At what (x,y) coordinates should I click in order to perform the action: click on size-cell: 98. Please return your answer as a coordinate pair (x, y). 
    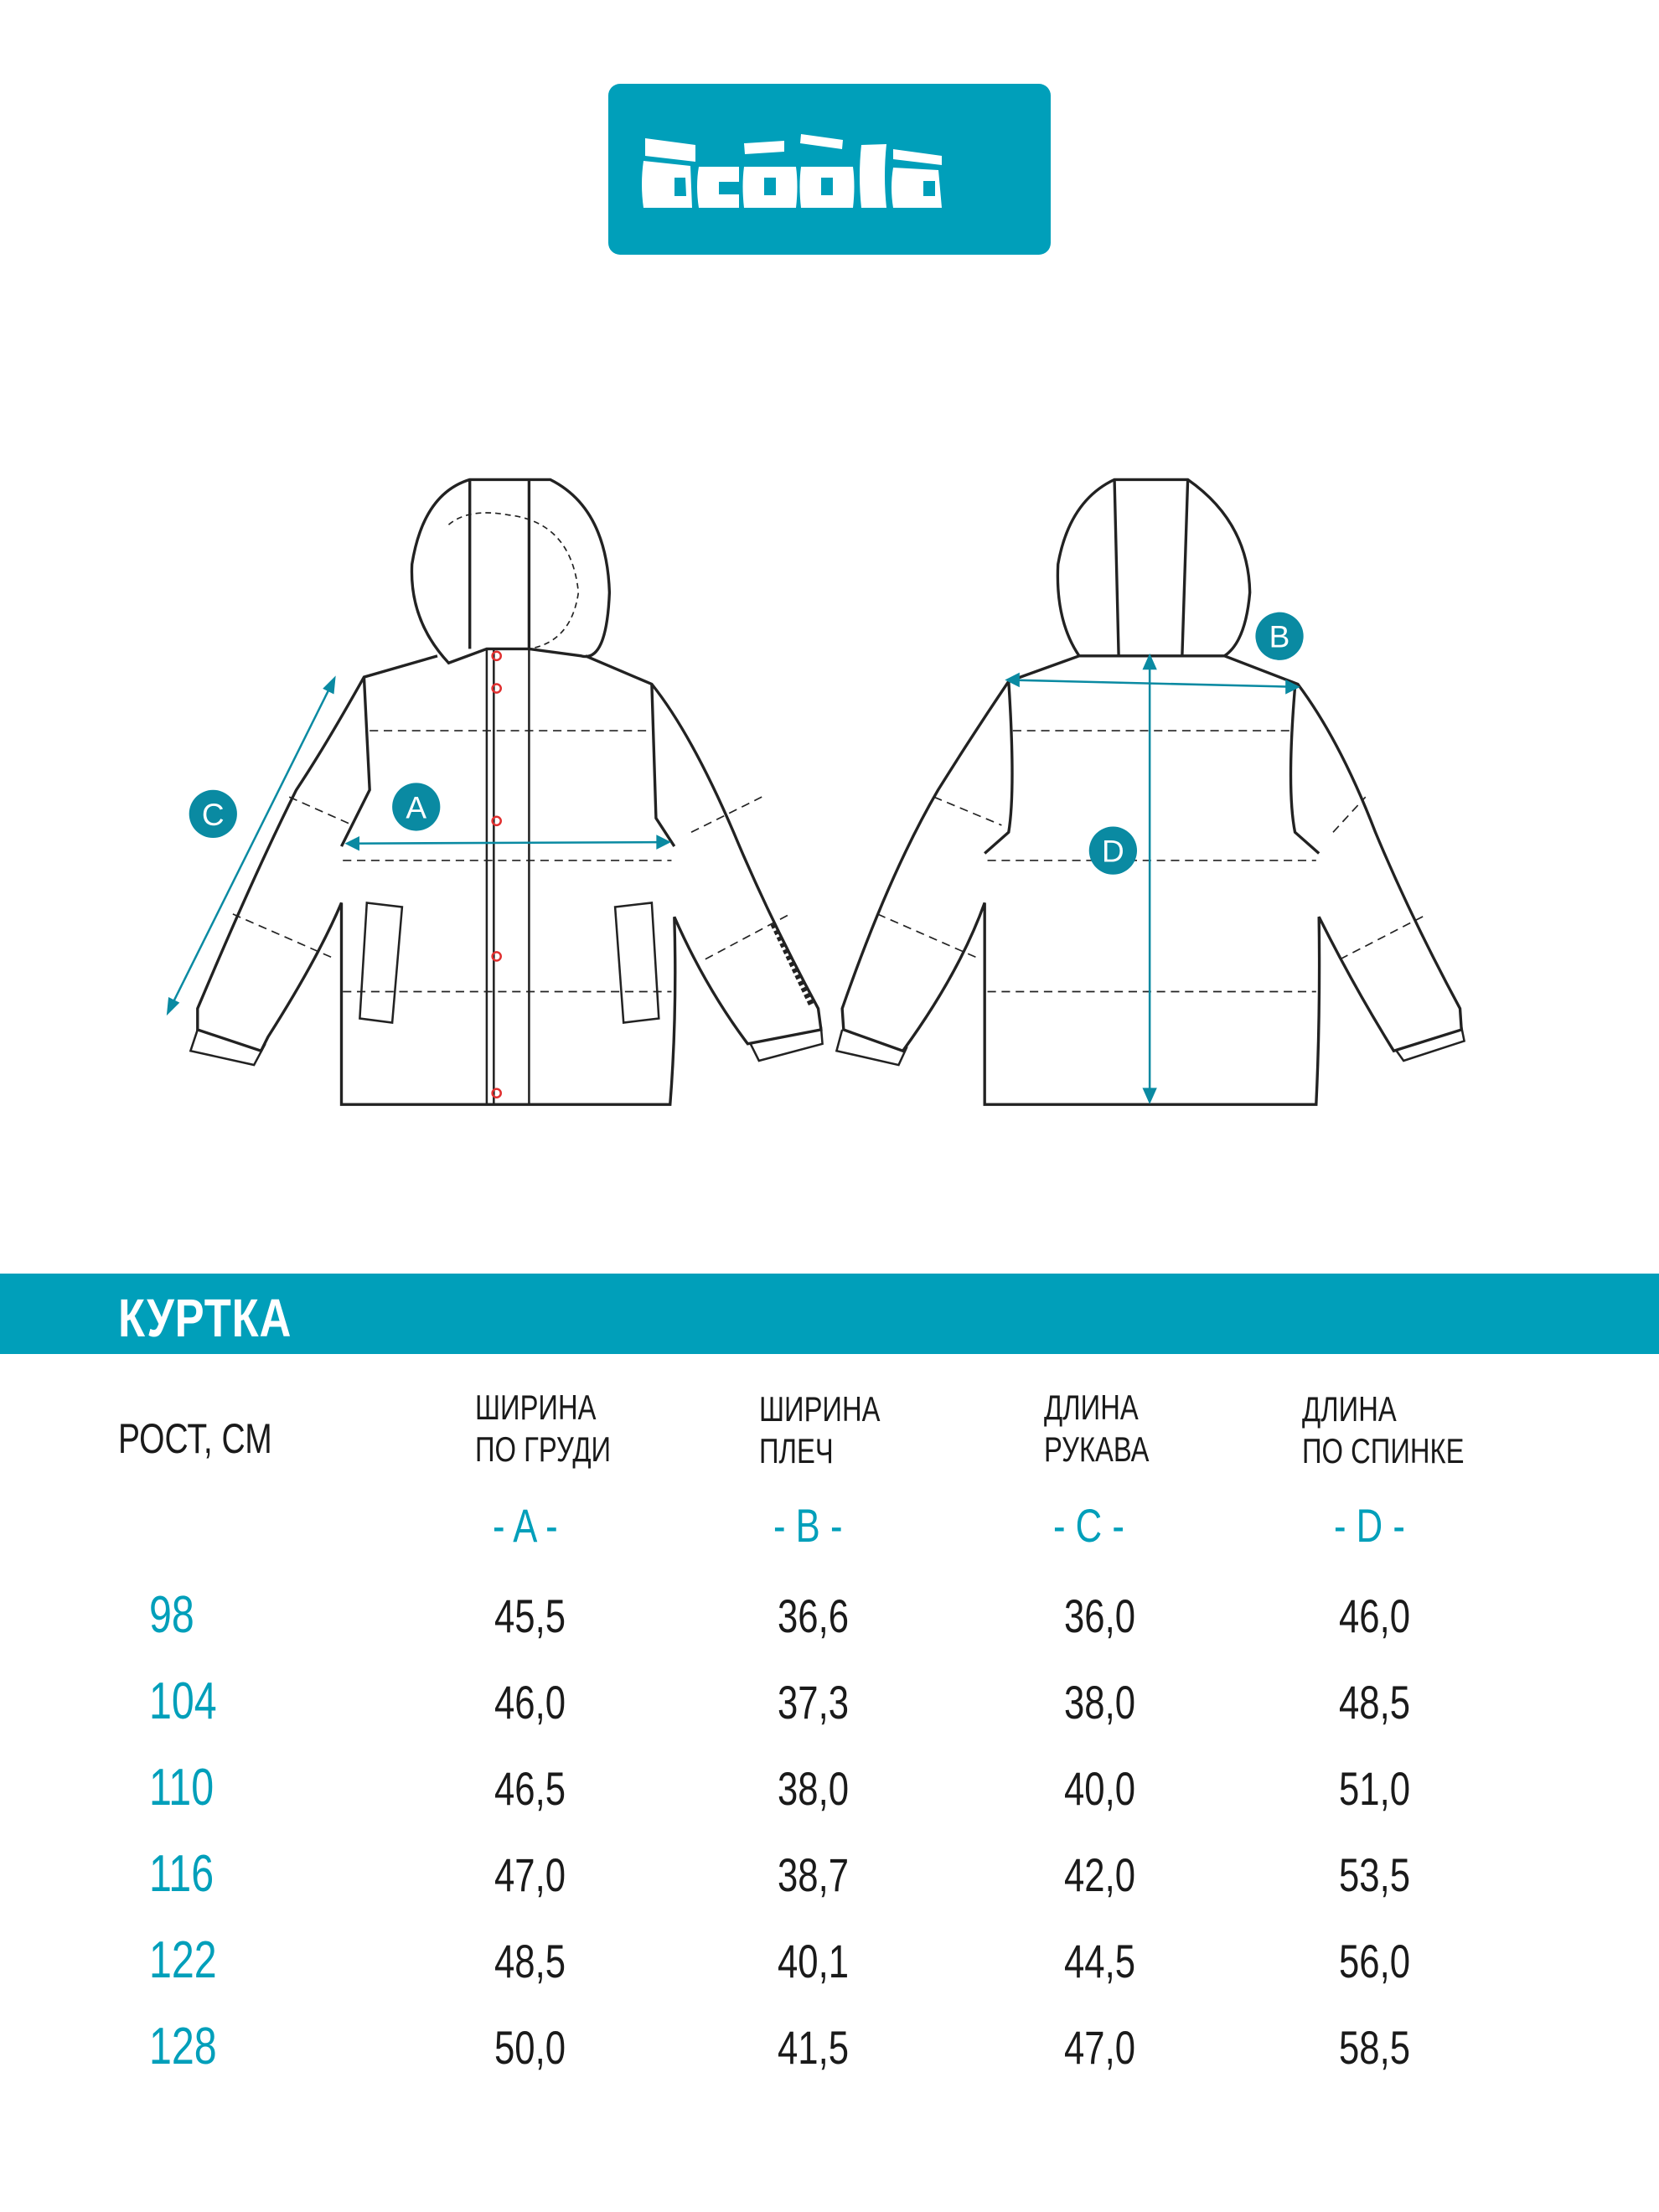
    Looking at the image, I should click on (171, 1615).